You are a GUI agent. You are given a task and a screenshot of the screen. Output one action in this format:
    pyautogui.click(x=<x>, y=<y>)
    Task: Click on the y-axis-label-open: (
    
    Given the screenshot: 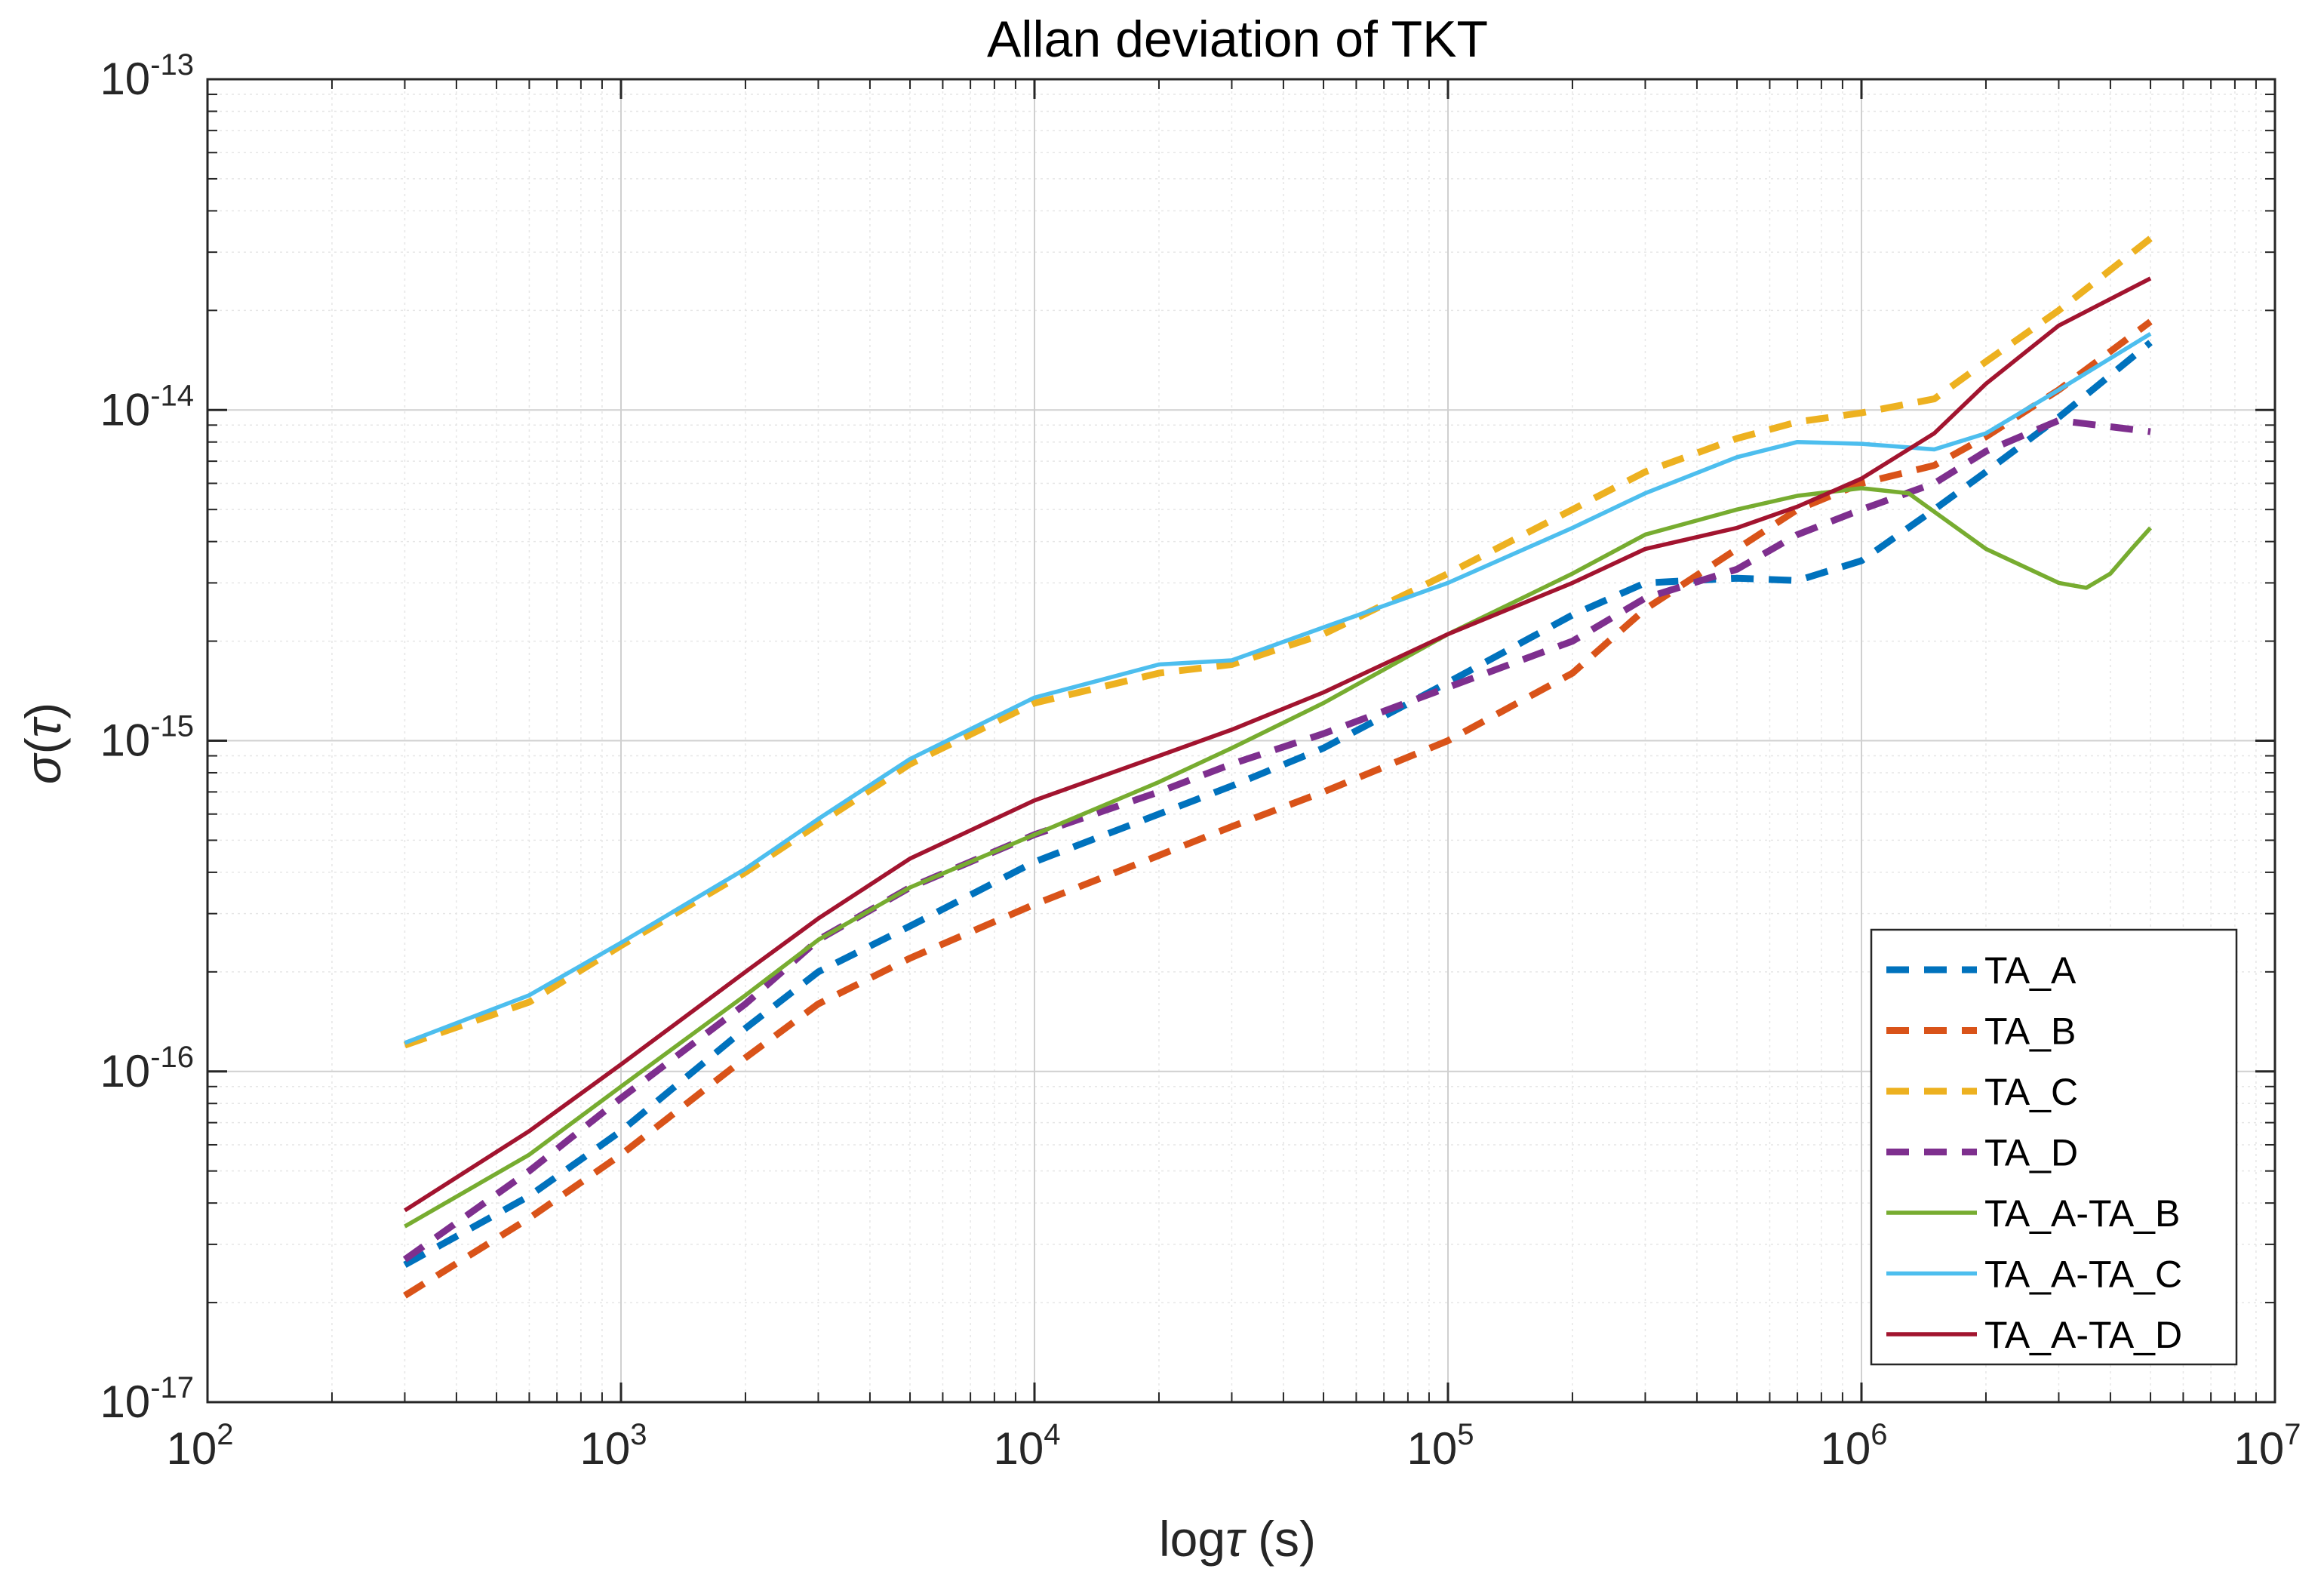 What is the action you would take?
    pyautogui.click(x=43, y=745)
    